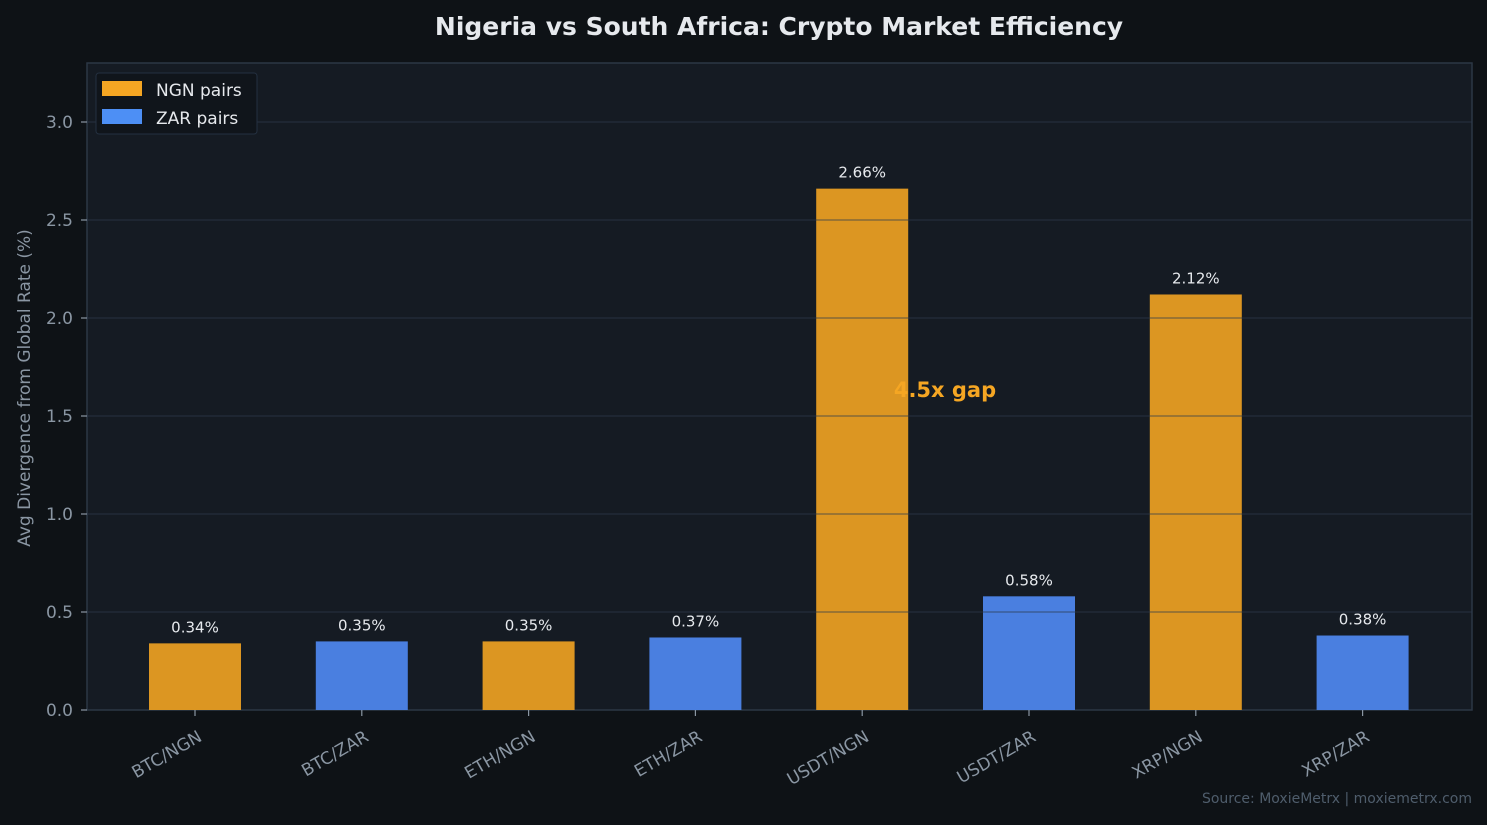 This screenshot has width=1487, height=825. What do you see at coordinates (59, 613) in the screenshot?
I see `y-tick-label: 0.5` at bounding box center [59, 613].